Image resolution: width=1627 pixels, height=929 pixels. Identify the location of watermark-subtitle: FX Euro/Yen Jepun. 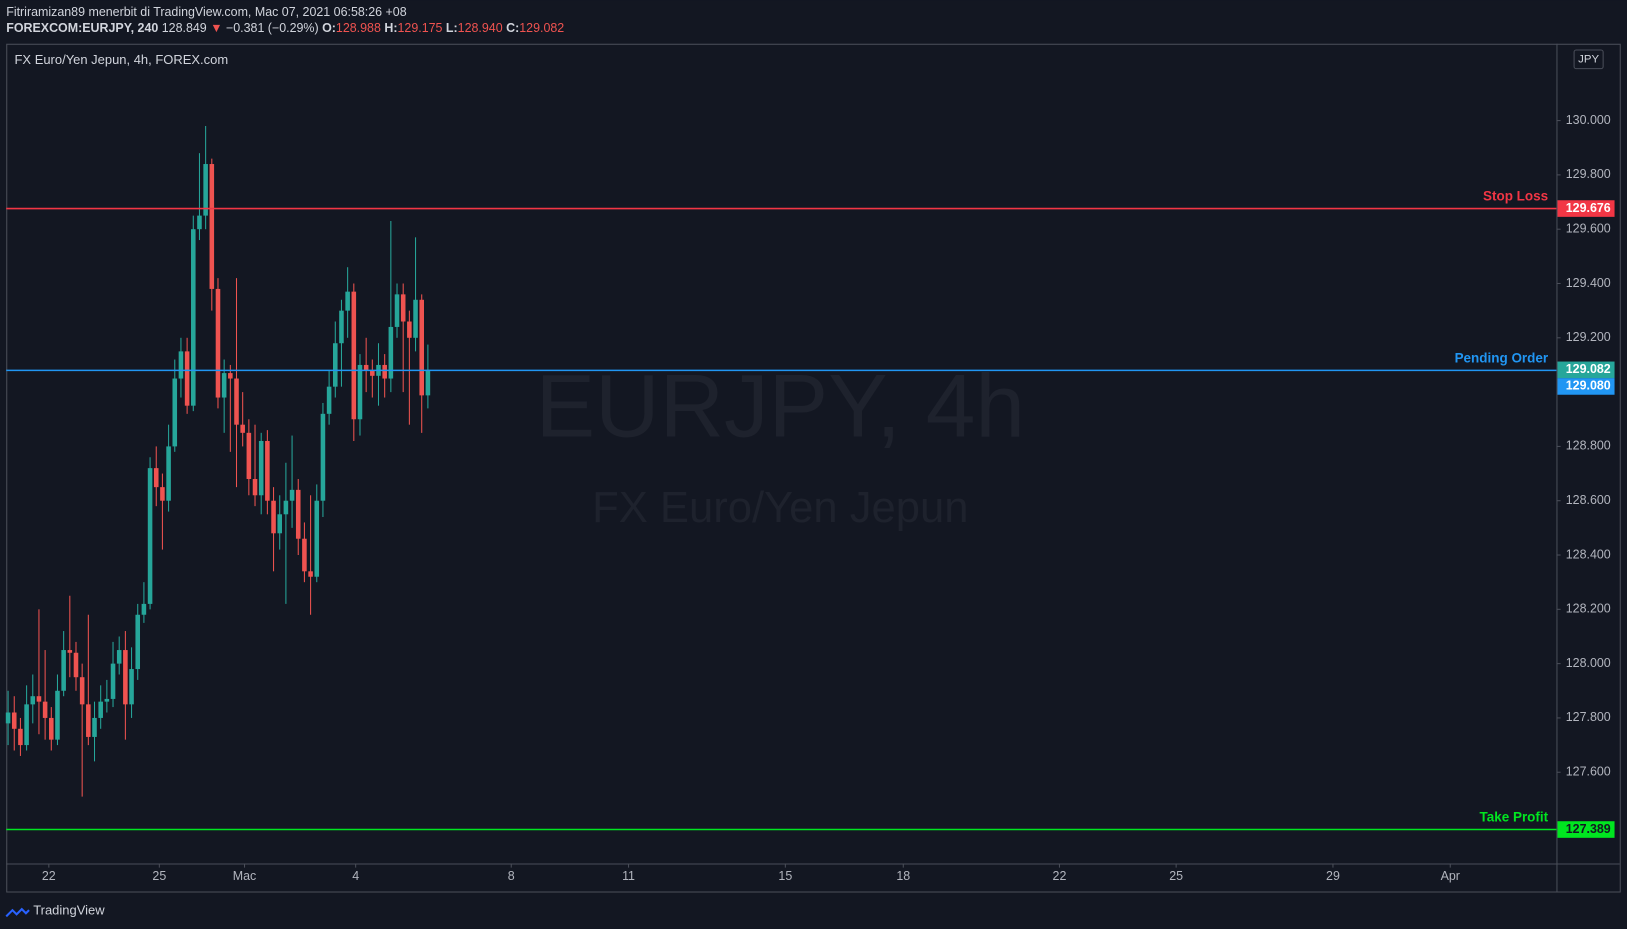
(780, 508).